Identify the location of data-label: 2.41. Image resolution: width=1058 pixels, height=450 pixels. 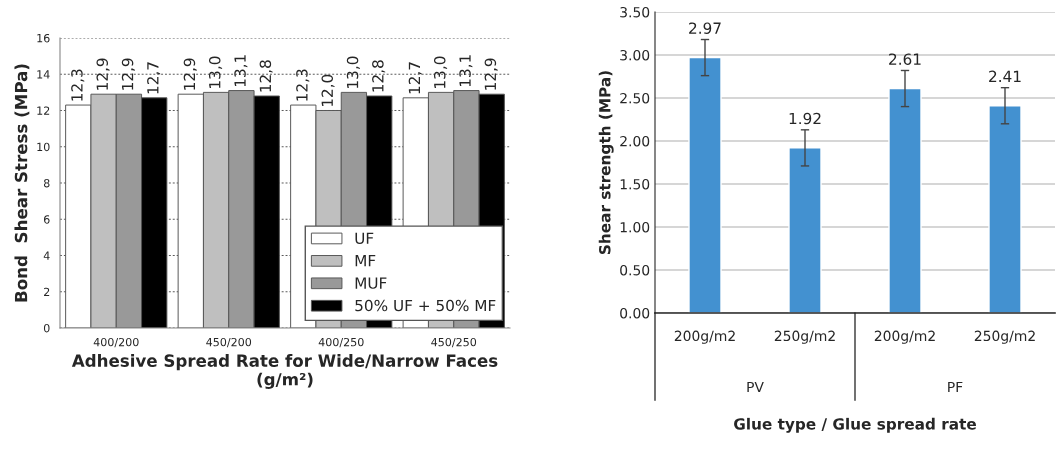
(1005, 76).